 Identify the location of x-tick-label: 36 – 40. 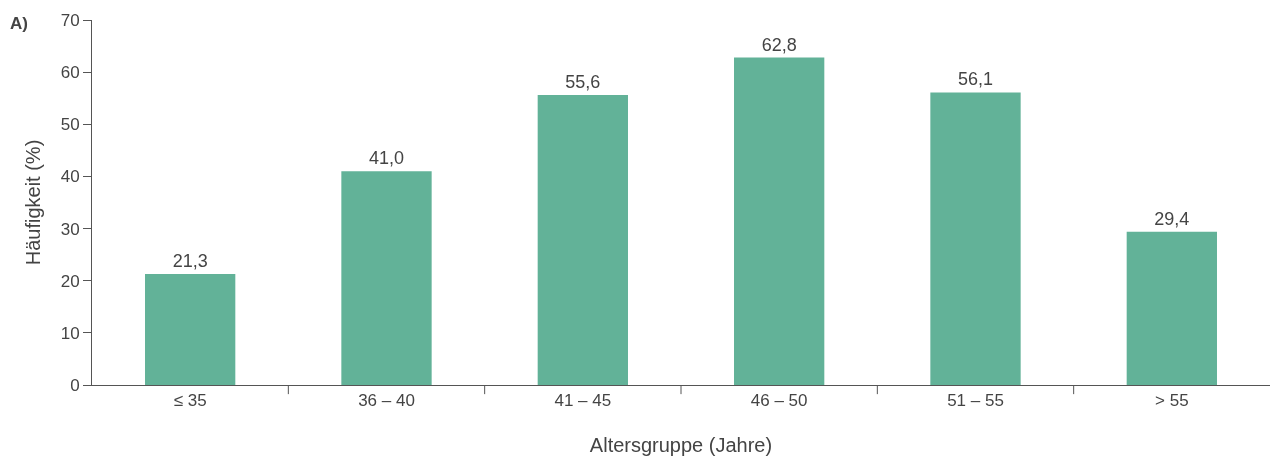
(386, 401).